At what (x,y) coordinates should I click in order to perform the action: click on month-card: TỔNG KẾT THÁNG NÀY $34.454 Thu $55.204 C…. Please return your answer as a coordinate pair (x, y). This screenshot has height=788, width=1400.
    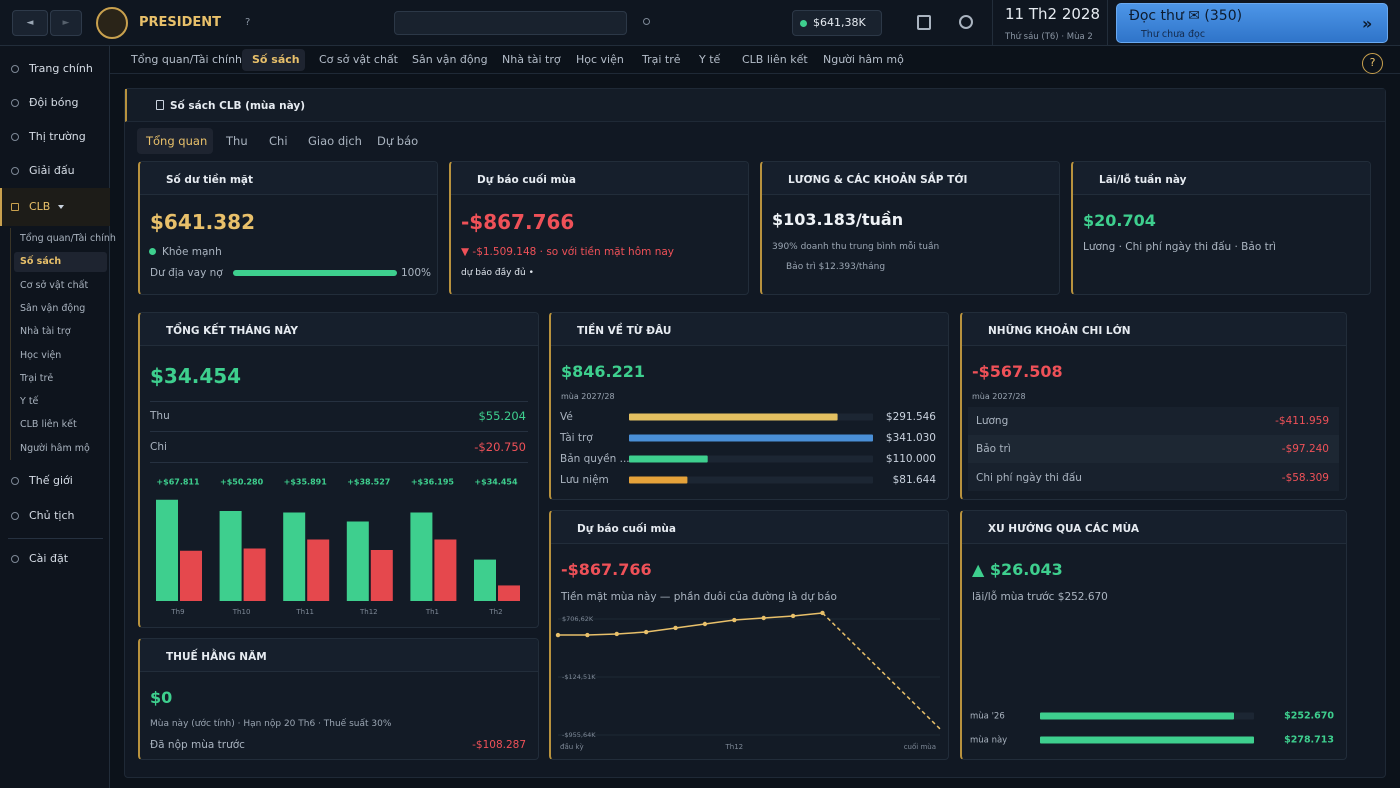
    Looking at the image, I should click on (338, 470).